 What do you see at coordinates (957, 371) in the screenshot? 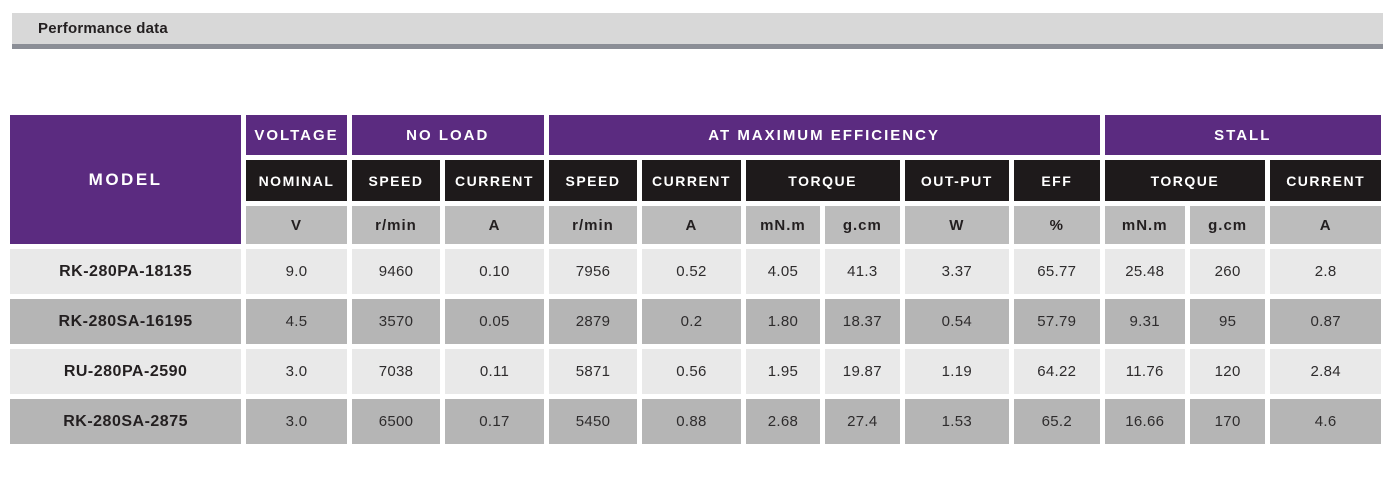
I see `value-cell: 1.19` at bounding box center [957, 371].